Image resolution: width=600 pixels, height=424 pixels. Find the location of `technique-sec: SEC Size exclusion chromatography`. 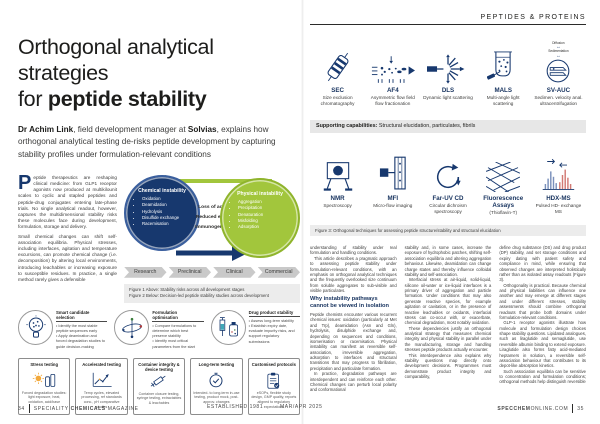

technique-sec: SEC Size exclusion chromatography is located at coordinates (337, 71).